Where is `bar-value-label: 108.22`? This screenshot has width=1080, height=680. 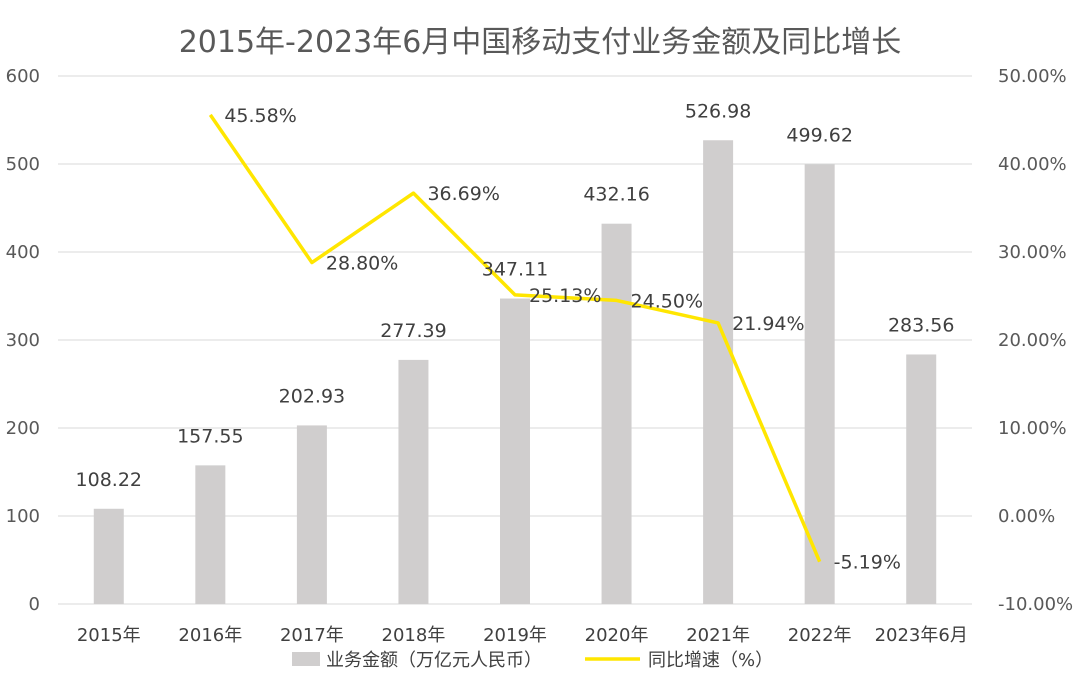 bar-value-label: 108.22 is located at coordinates (109, 480).